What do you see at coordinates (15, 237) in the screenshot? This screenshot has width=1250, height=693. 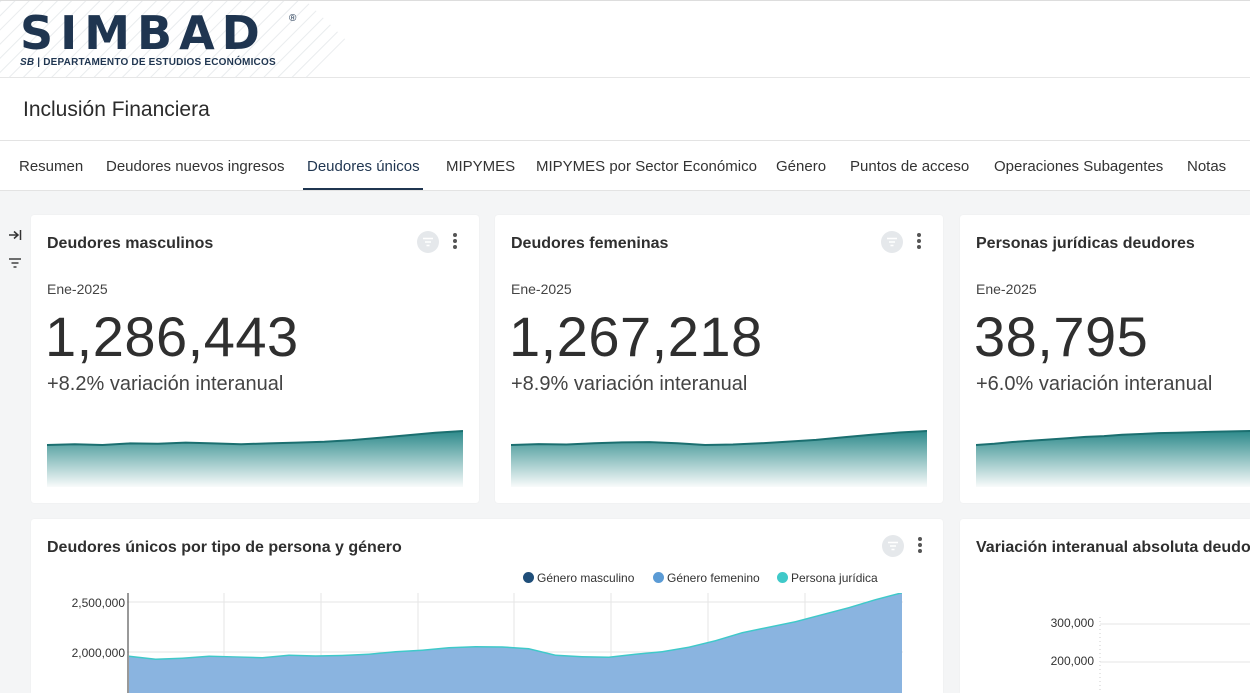 I see `expand-panel-icon` at bounding box center [15, 237].